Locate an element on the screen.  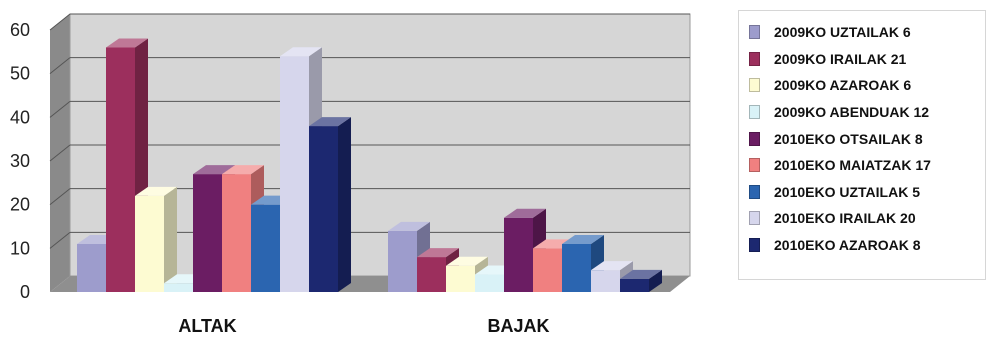
y-tick-label: 40 is located at coordinates (20, 117).